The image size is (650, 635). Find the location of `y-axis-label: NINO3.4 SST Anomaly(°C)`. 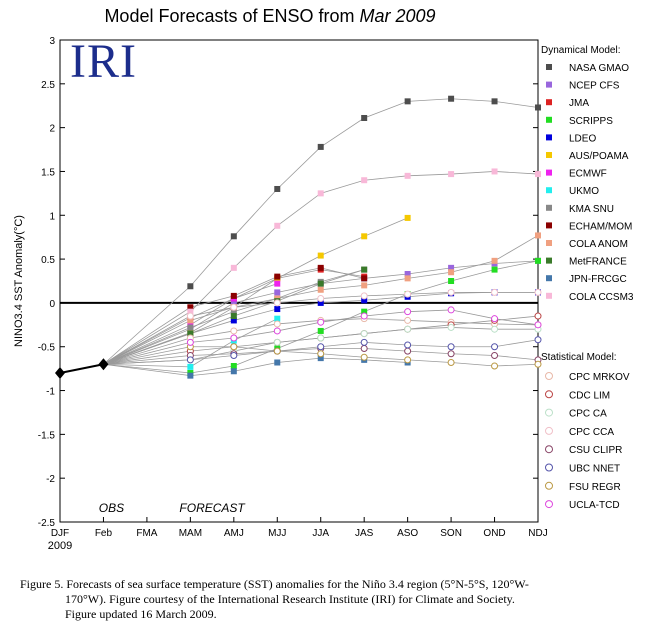

y-axis-label: NINO3.4 SST Anomaly(°C) is located at coordinates (19, 281).